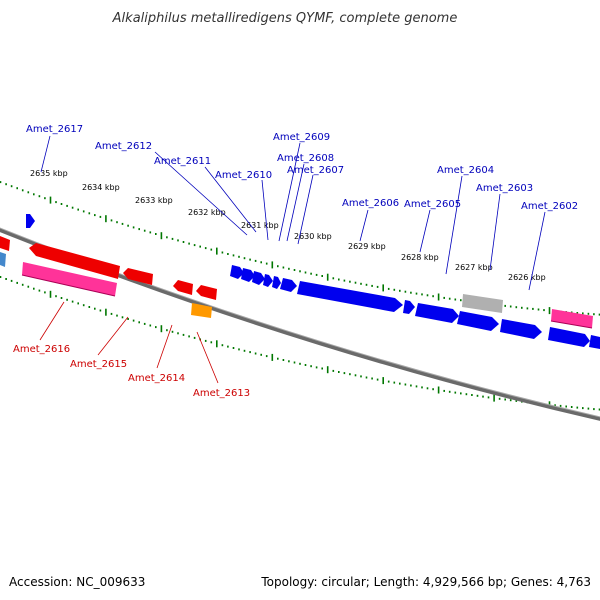  Describe the element at coordinates (123, 146) in the screenshot. I see `gene-label-amet-2612: Amet_2612` at that location.